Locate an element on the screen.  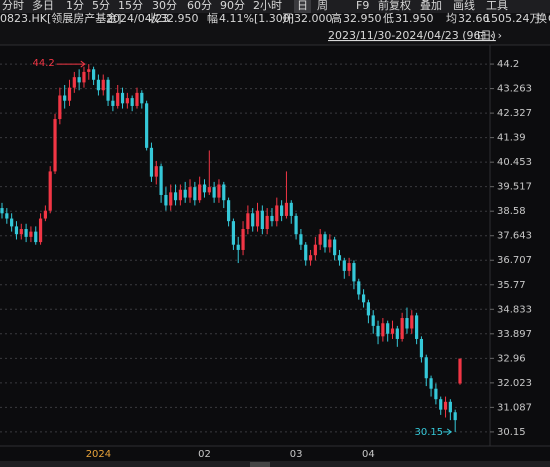
quote-value: C is located at coordinates (549, 18).